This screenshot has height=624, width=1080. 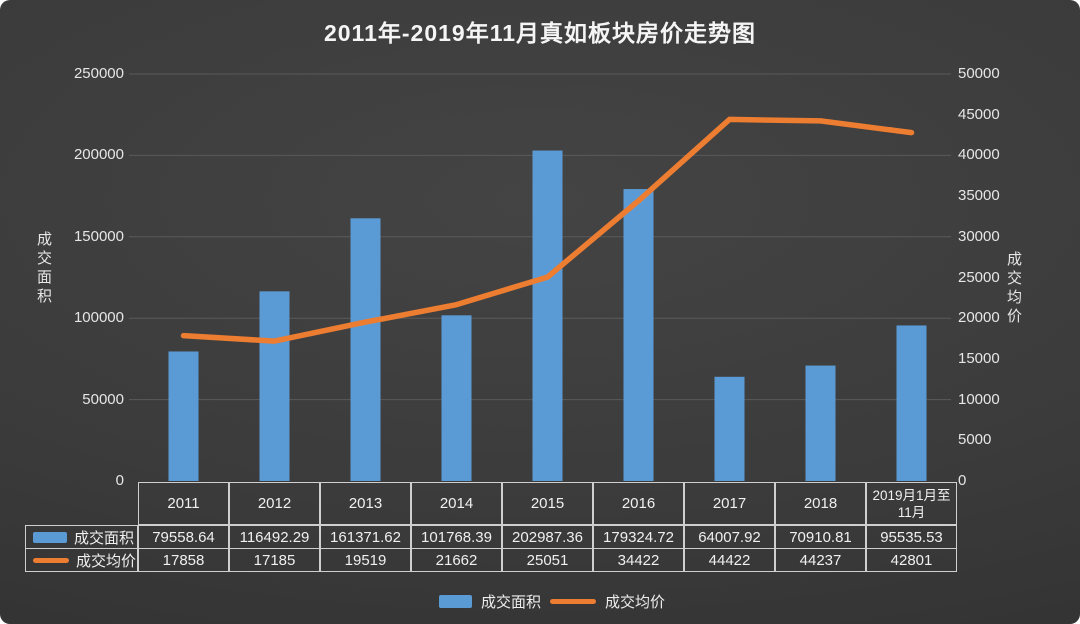 I want to click on bar-2018, so click(x=820, y=423).